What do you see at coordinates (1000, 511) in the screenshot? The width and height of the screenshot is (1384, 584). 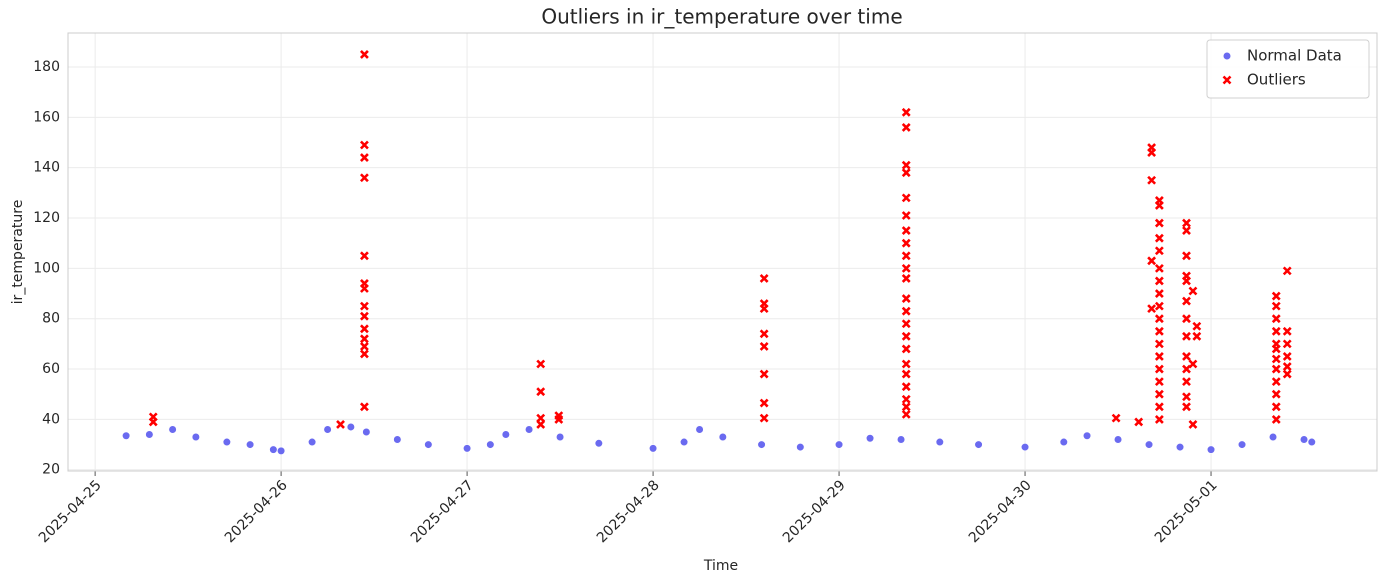 I see `x-tick-label: 2025-04-30` at bounding box center [1000, 511].